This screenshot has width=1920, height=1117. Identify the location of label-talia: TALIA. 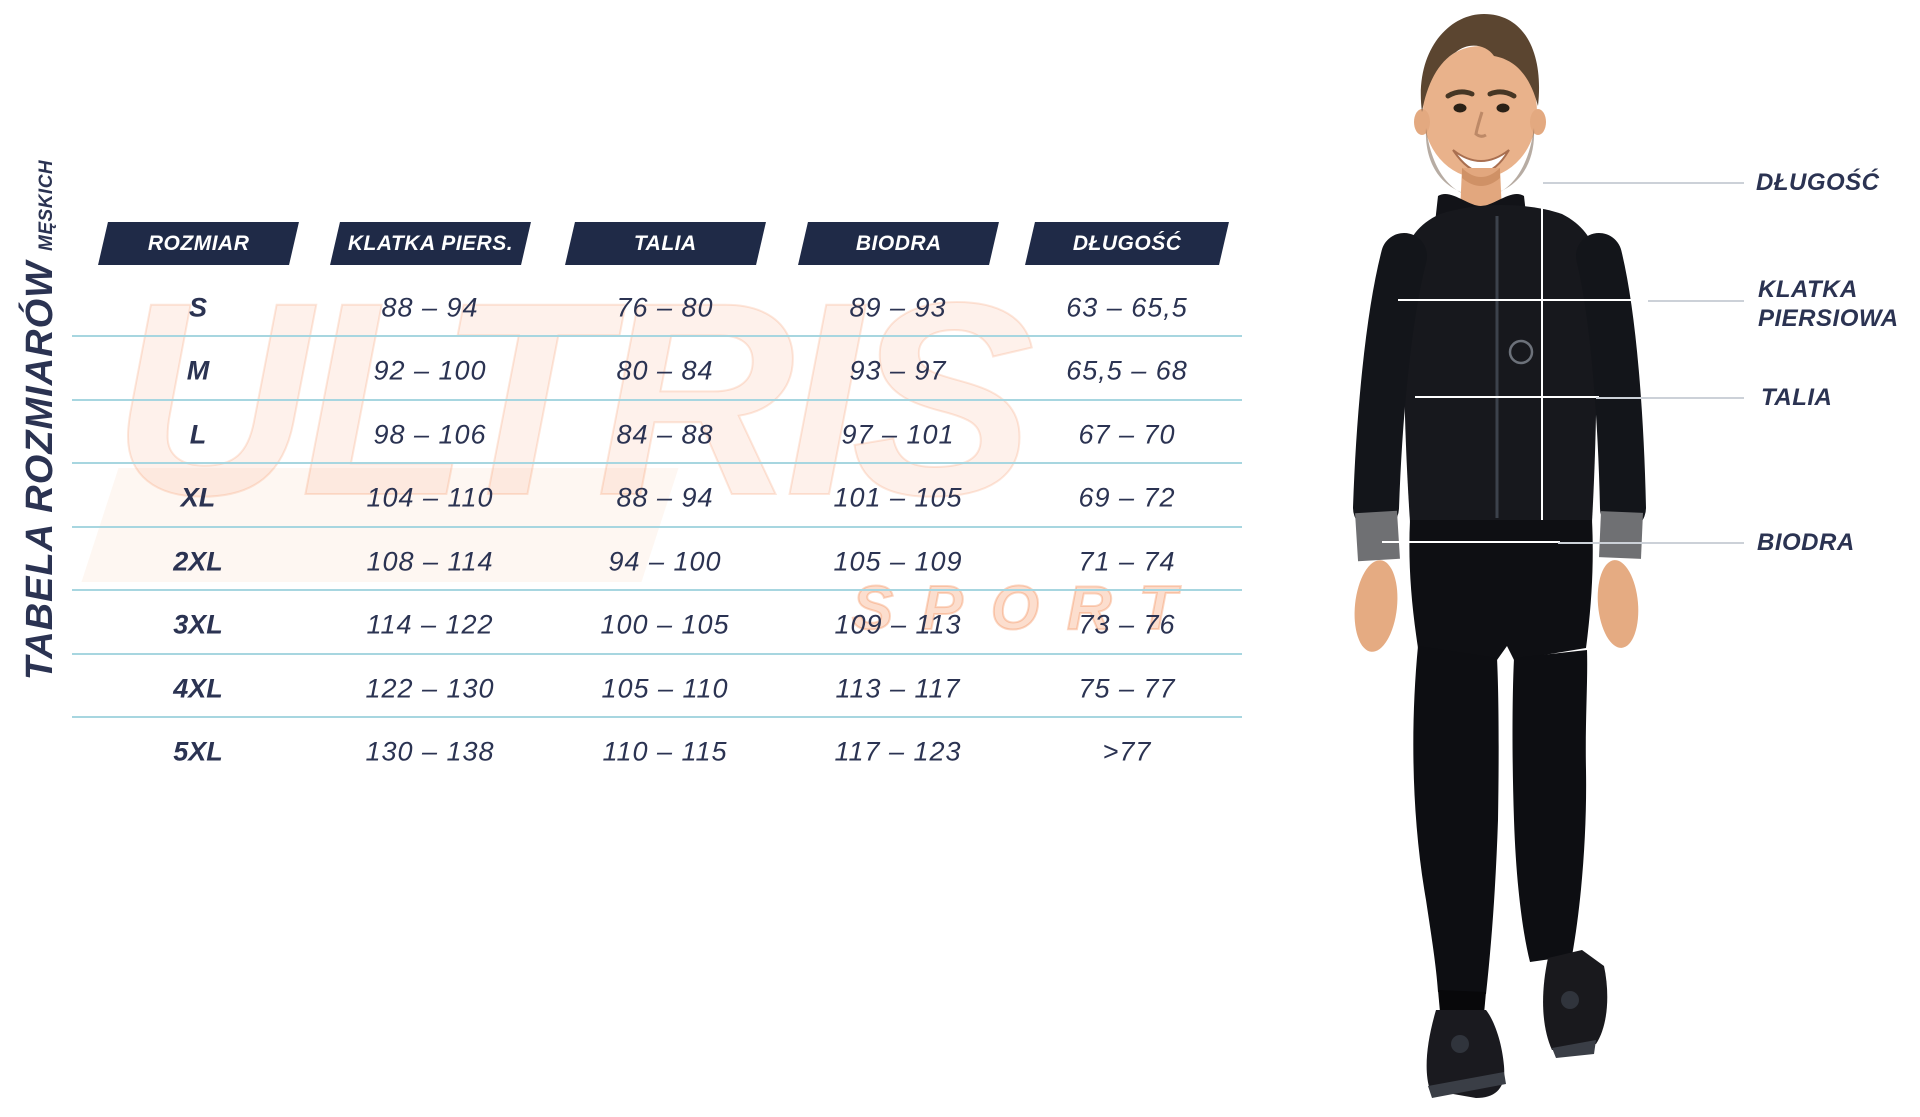
(1797, 397).